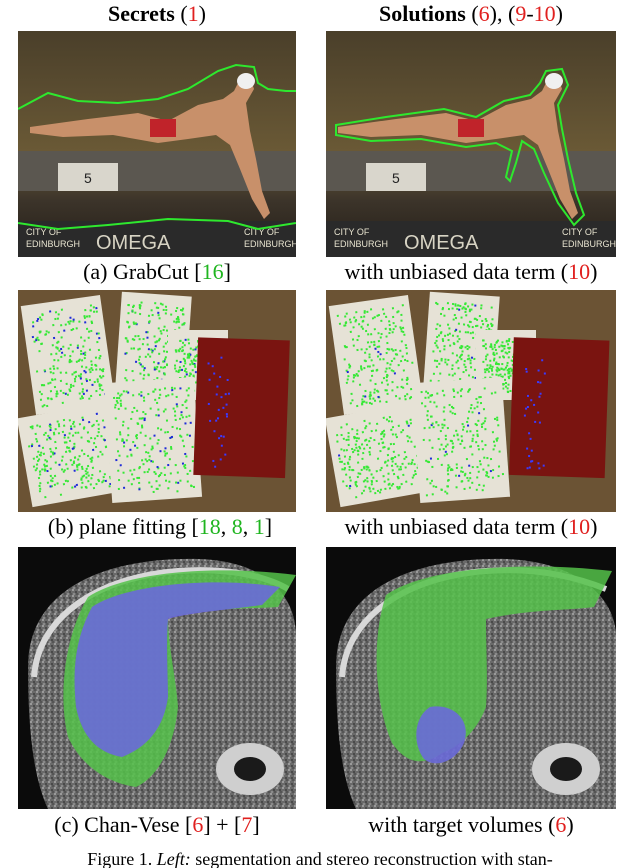 The width and height of the screenshot is (640, 868). I want to click on ref-link: 16, so click(212, 271).